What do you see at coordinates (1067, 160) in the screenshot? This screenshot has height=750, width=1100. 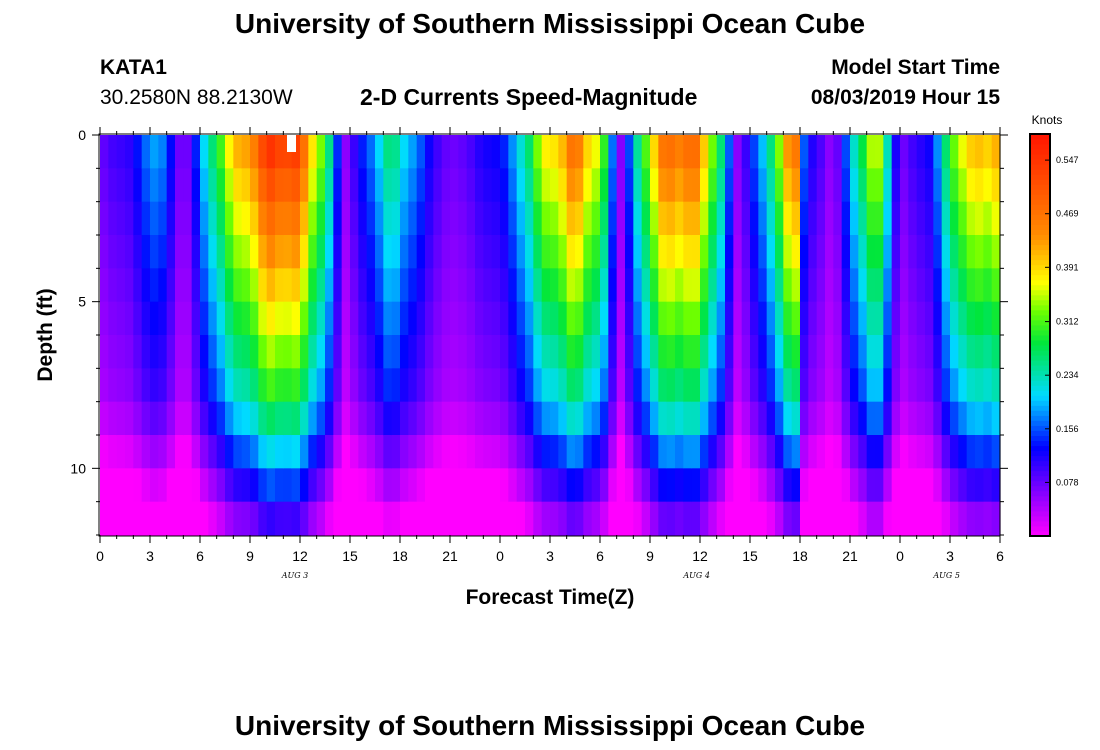 I see `colorbar-tick-label: 0.547` at bounding box center [1067, 160].